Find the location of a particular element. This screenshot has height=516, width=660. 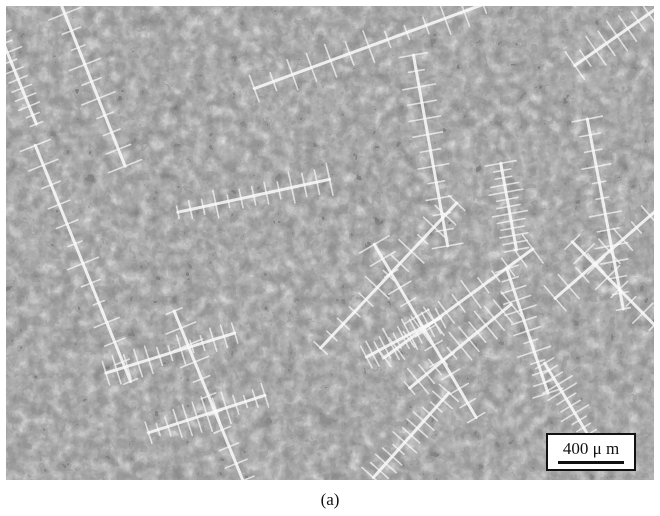

scale-bar-label: 400 μ m is located at coordinates (591, 448).